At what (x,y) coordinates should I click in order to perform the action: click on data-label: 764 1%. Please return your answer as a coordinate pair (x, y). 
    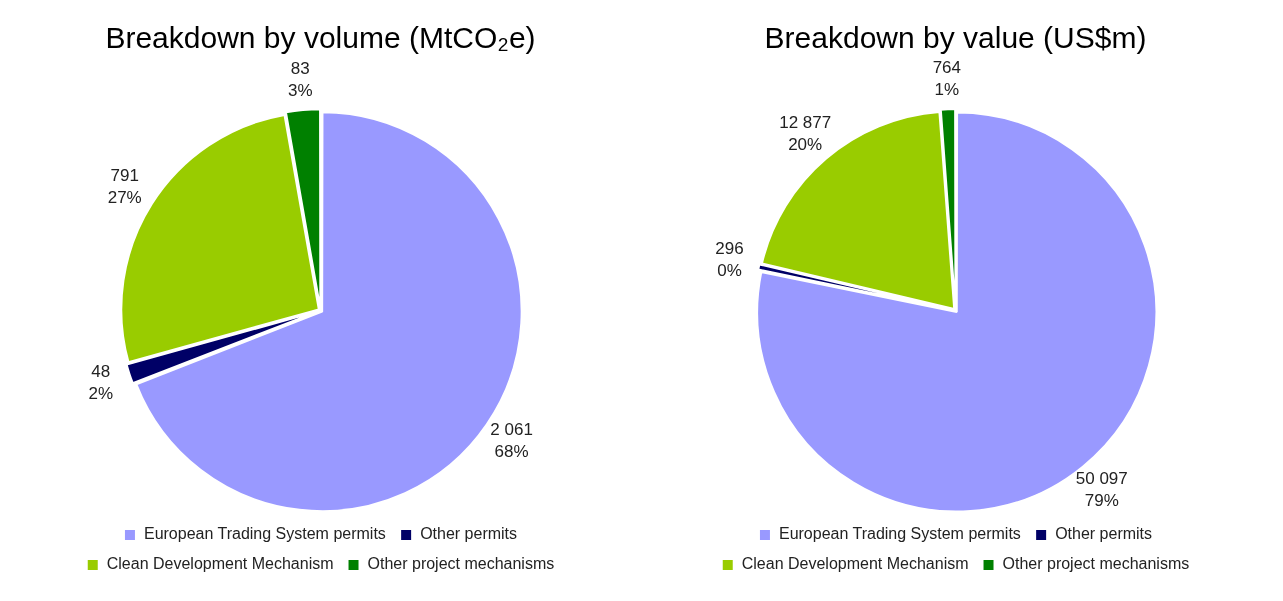
    Looking at the image, I should click on (947, 78).